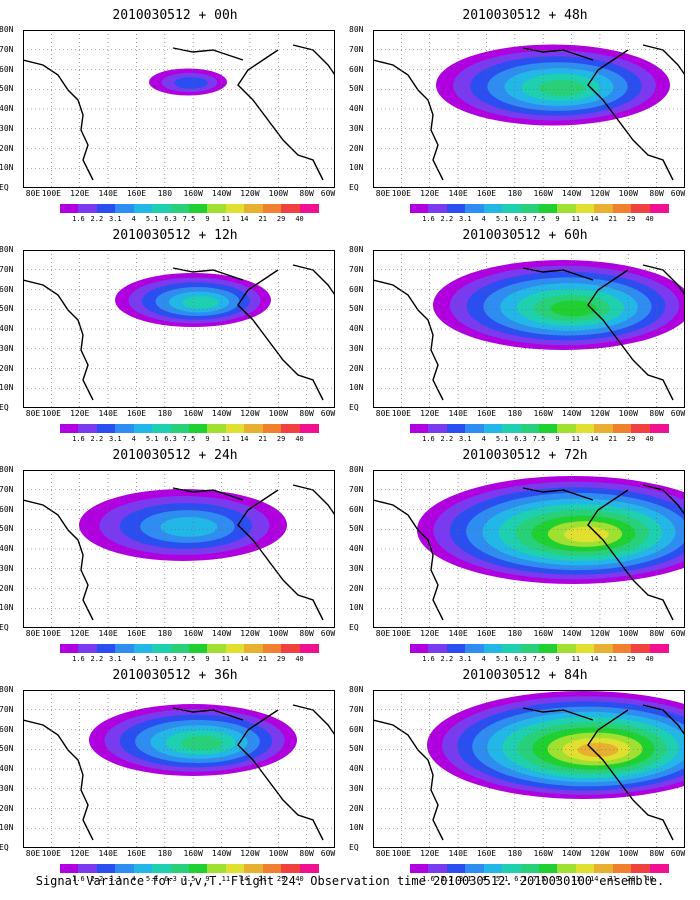  Describe the element at coordinates (356, 269) in the screenshot. I see `latitude-label: 70N` at that location.